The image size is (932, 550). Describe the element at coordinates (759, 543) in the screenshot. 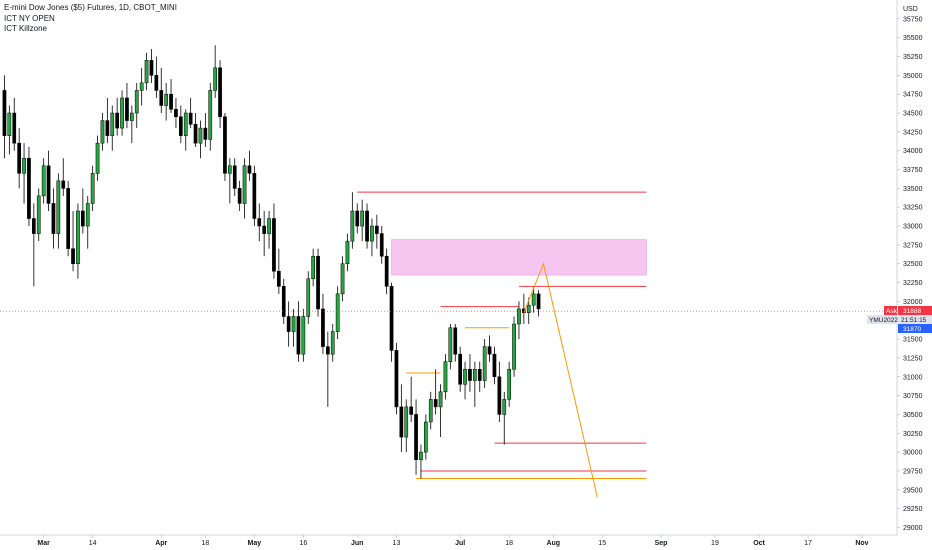

I see `x-tick-label: Oct` at that location.